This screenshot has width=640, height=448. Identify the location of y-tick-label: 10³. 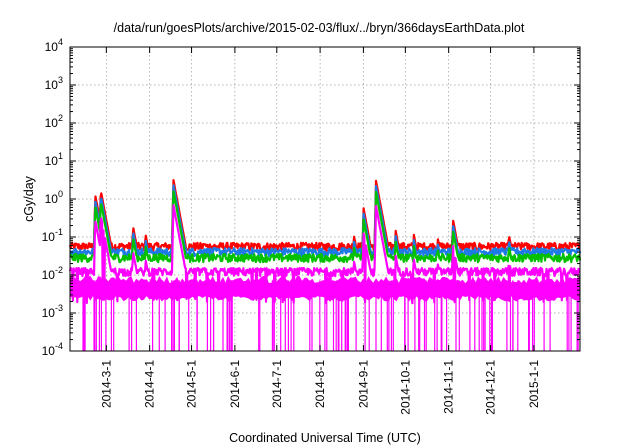
(54, 83).